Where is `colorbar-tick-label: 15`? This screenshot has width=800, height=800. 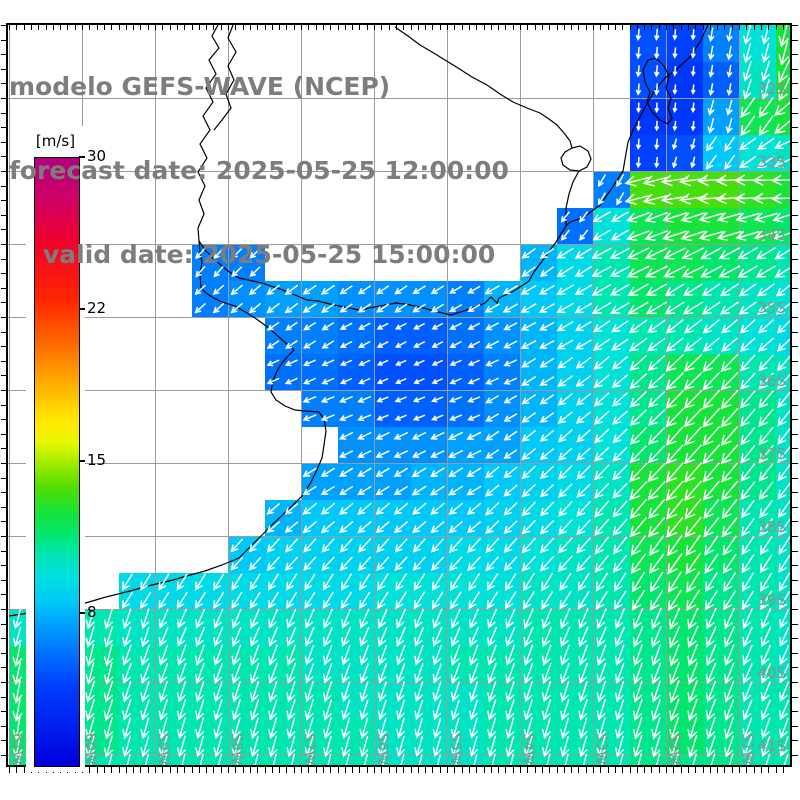
colorbar-tick-label: 15 is located at coordinates (97, 460).